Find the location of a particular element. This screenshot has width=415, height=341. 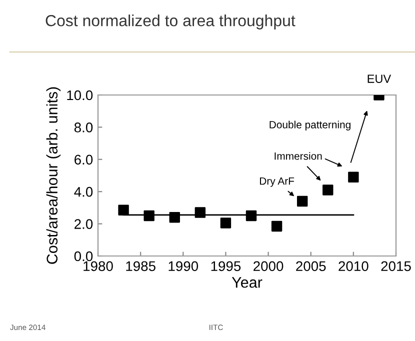

x-tick-label: 1995 is located at coordinates (226, 266).